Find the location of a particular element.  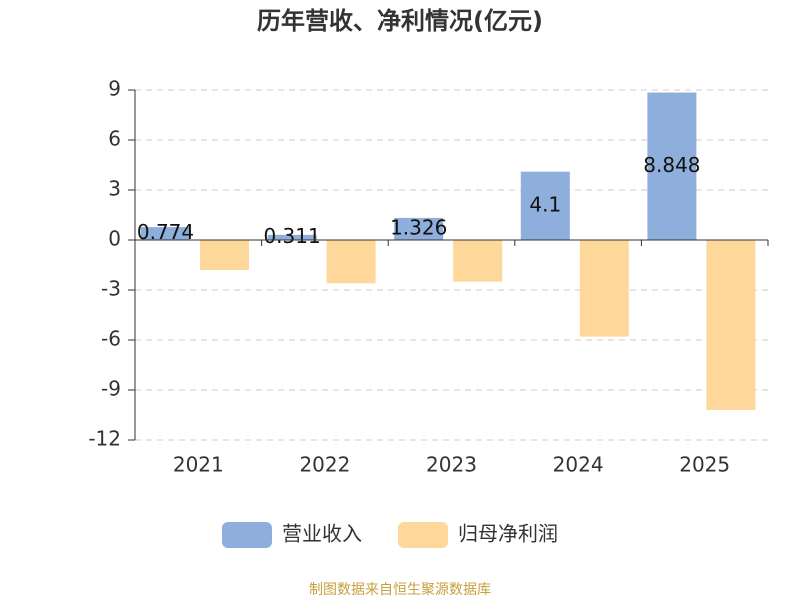

x-tick-label: 2025 is located at coordinates (704, 465).